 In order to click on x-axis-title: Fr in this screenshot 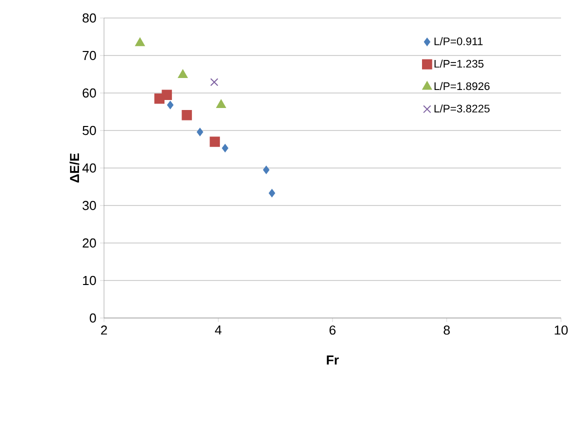, I will do `click(332, 360)`.